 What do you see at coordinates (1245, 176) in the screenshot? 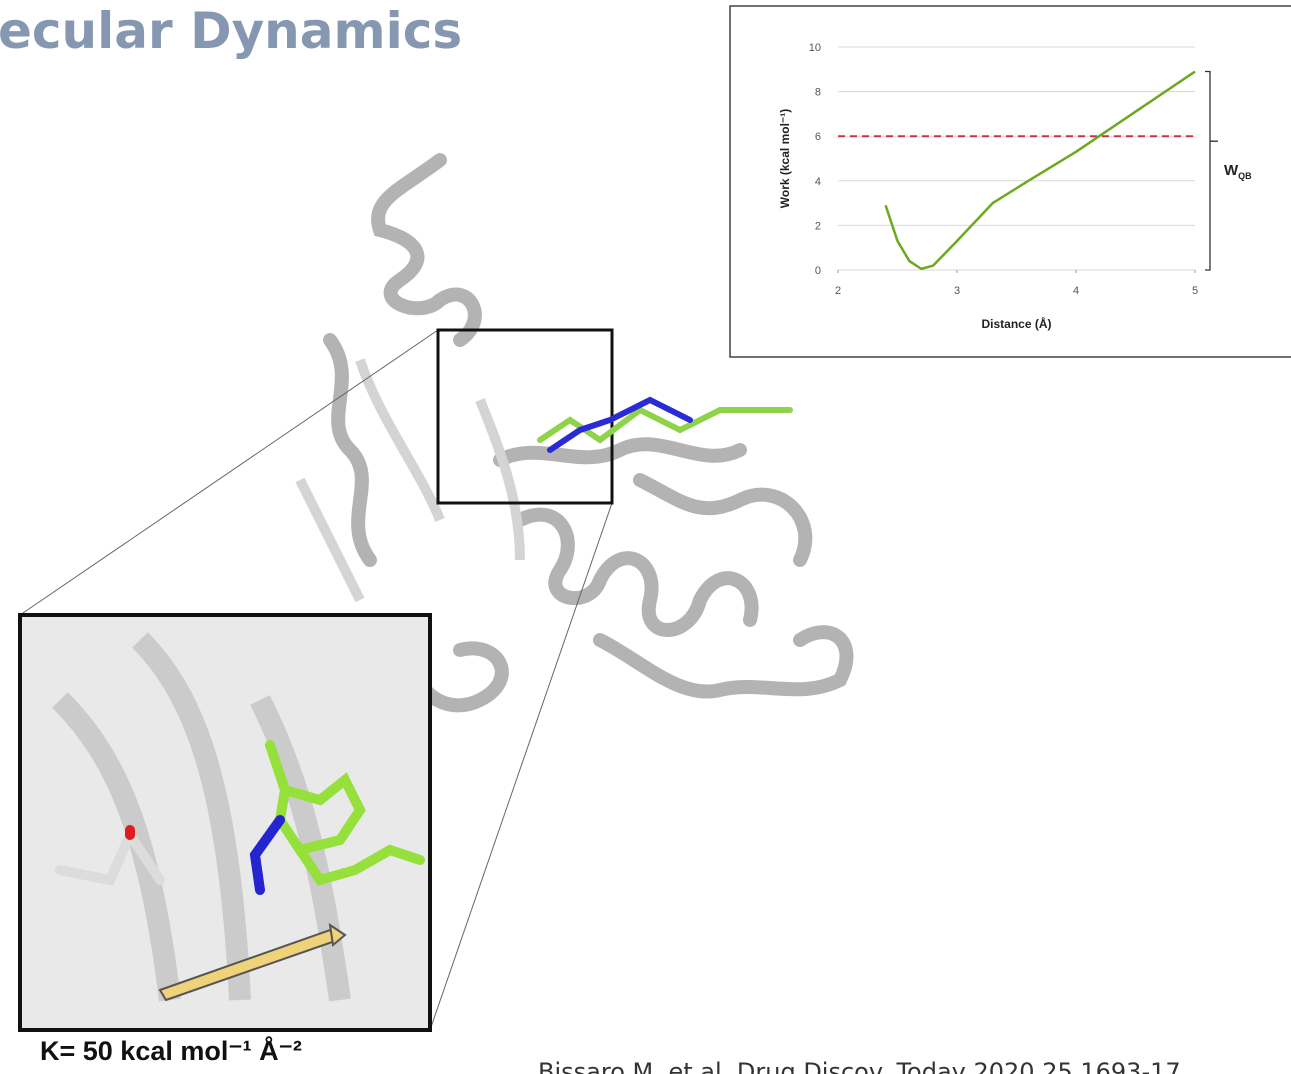
I see `annotation-sub: QB` at bounding box center [1245, 176].